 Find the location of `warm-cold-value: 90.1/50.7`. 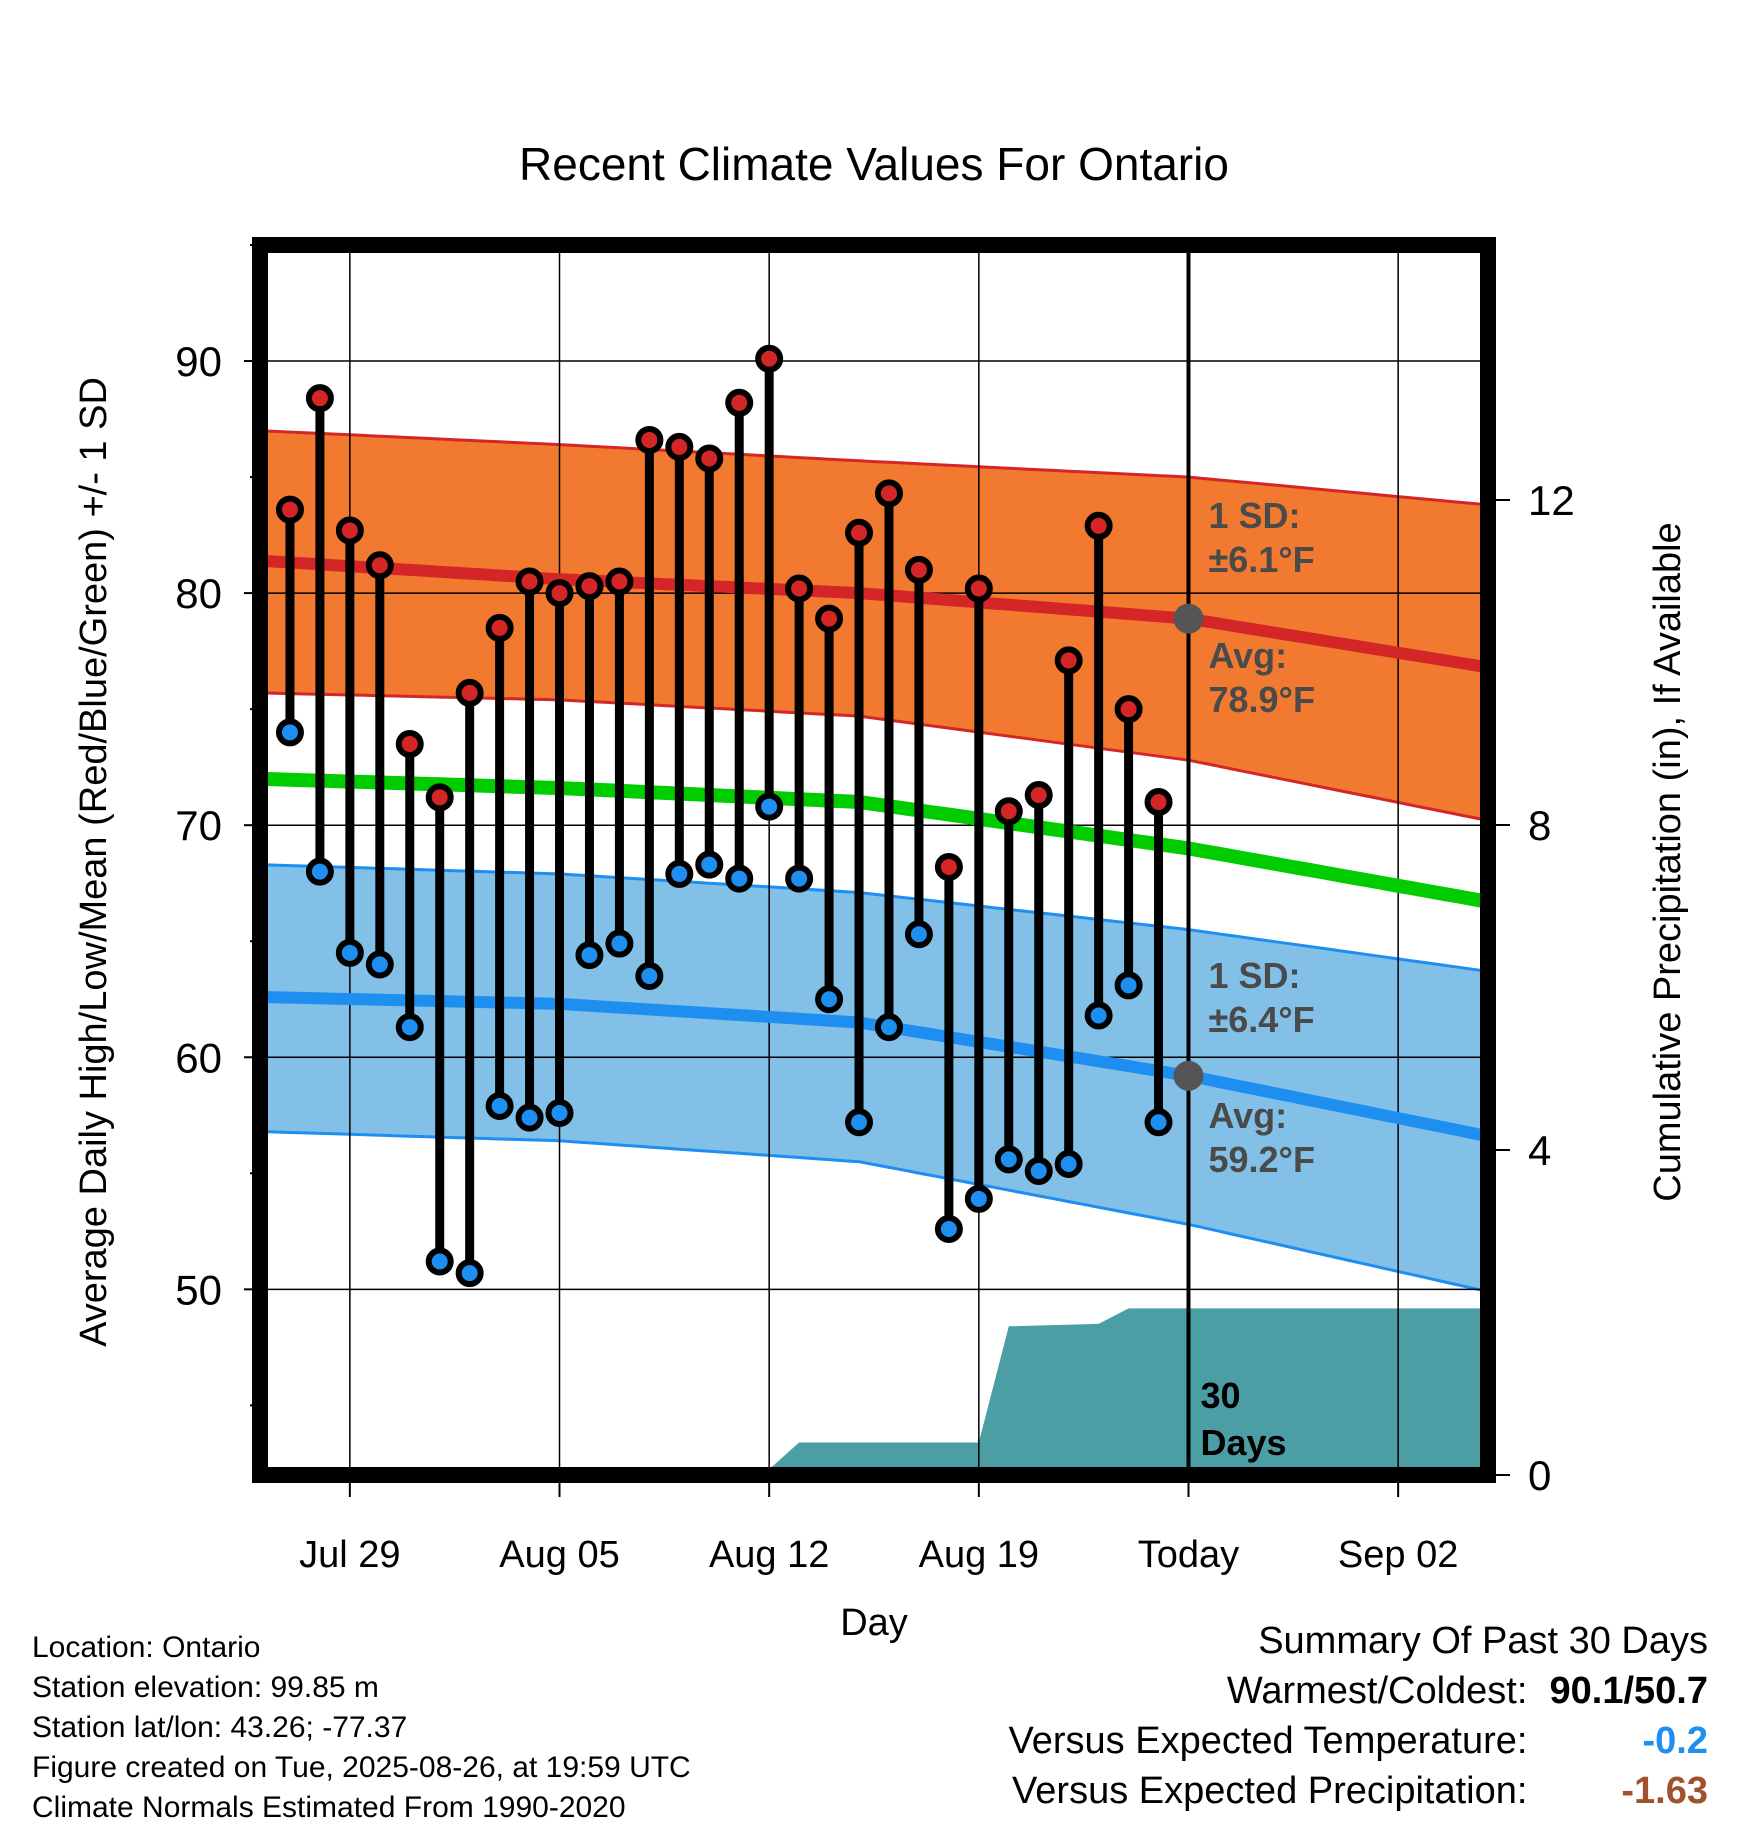

warm-cold-value: 90.1/50.7 is located at coordinates (1628, 1691).